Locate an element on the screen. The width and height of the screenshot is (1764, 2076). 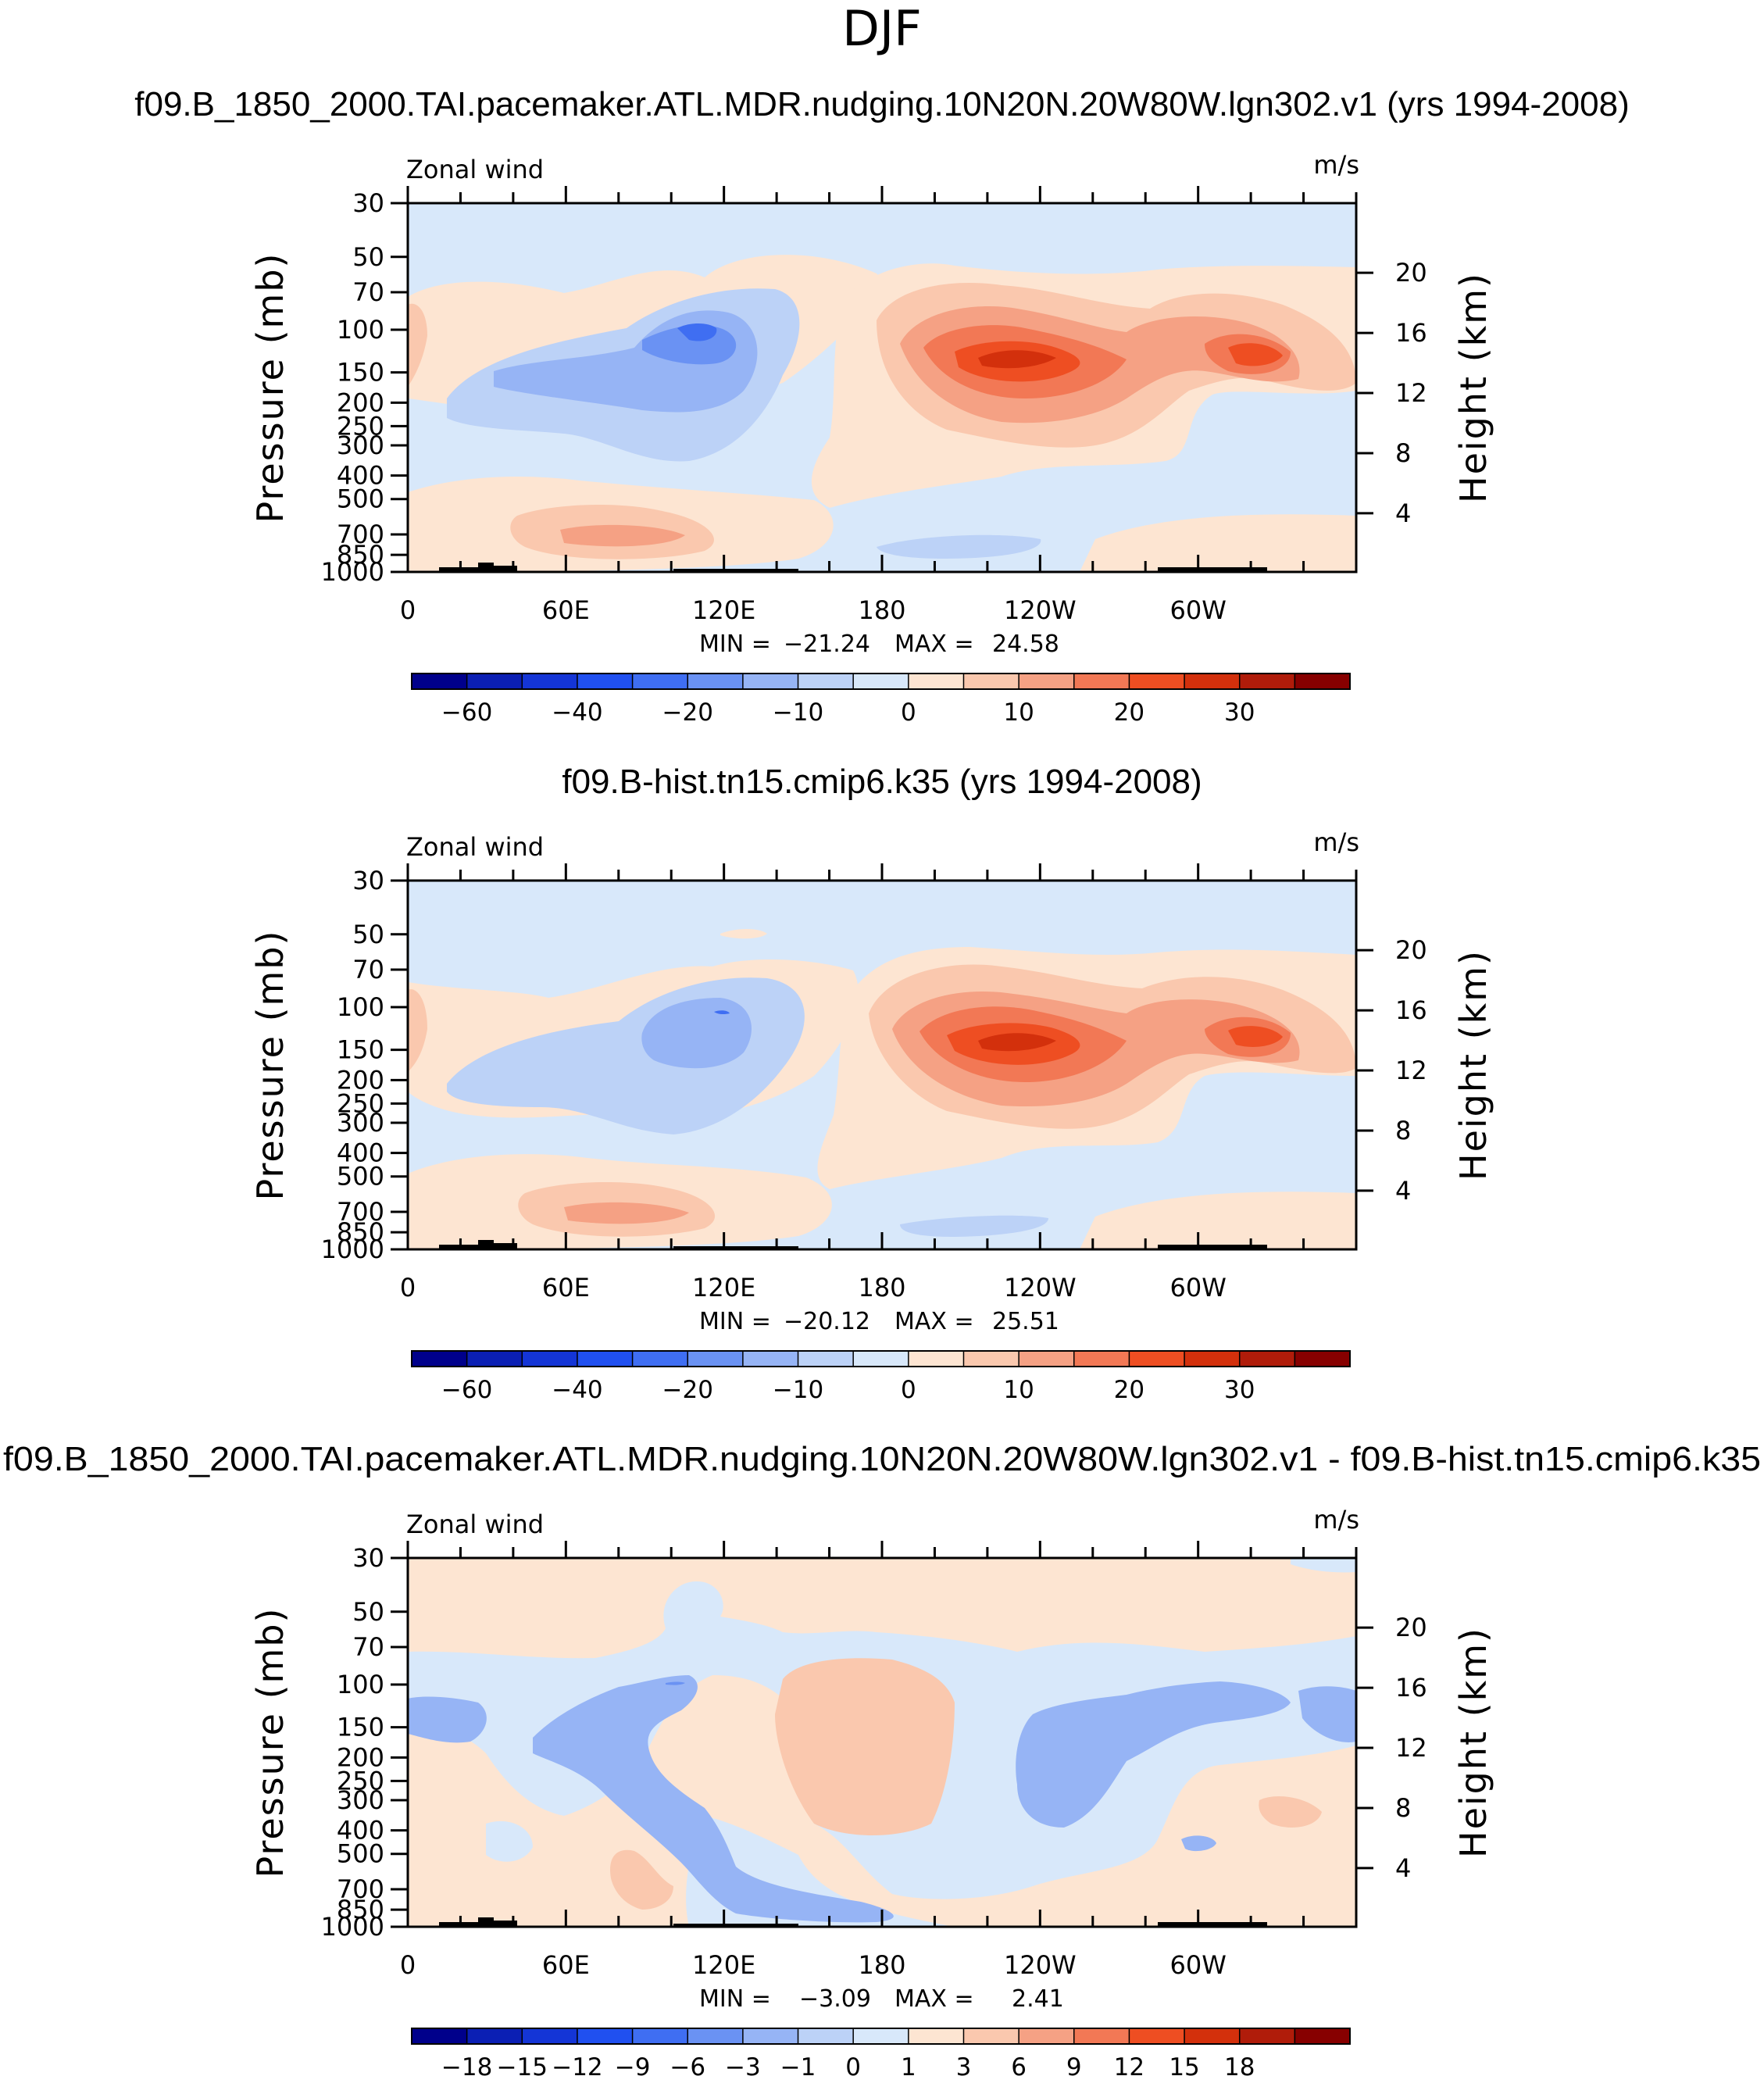
colorbar-label: 18 is located at coordinates (1239, 2064).